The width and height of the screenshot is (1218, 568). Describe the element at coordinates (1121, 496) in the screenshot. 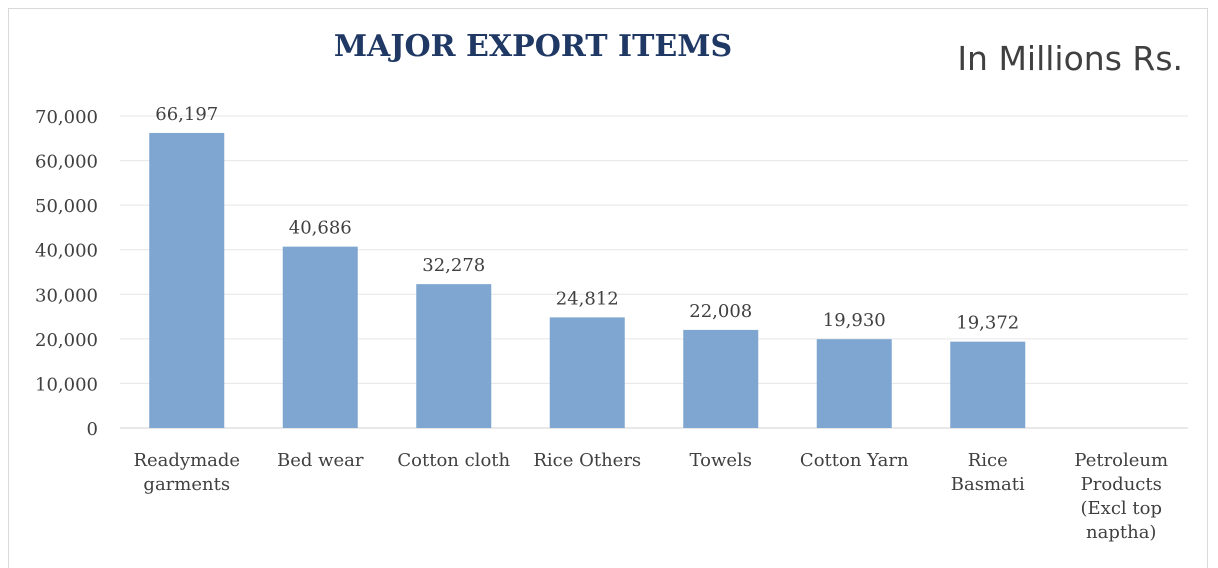

I see `category-label: Petroleum Products (Excl top naptha)` at that location.